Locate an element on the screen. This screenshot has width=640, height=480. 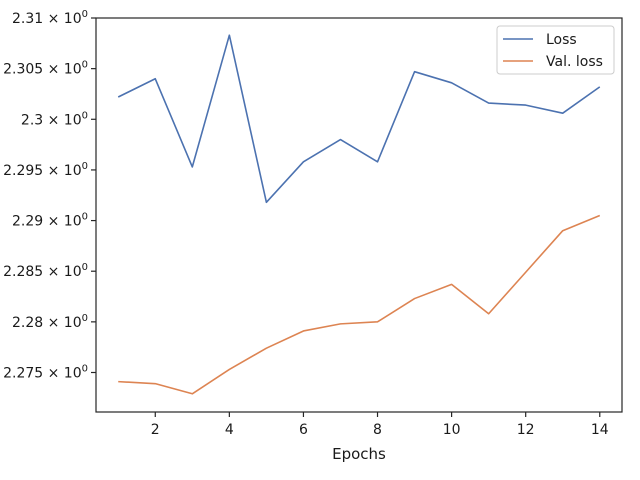
x-axis-label: Epochs is located at coordinates (359, 454).